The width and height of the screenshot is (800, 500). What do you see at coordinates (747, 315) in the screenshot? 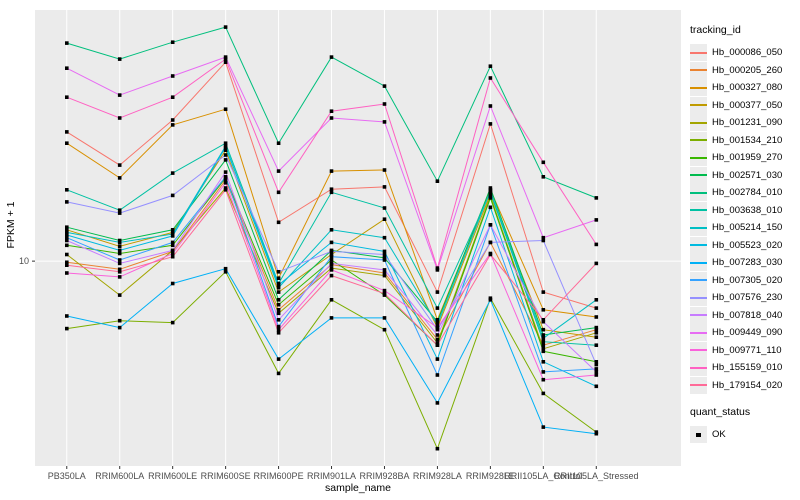
I see `legend-item-label: Hb_007818_040` at bounding box center [747, 315].